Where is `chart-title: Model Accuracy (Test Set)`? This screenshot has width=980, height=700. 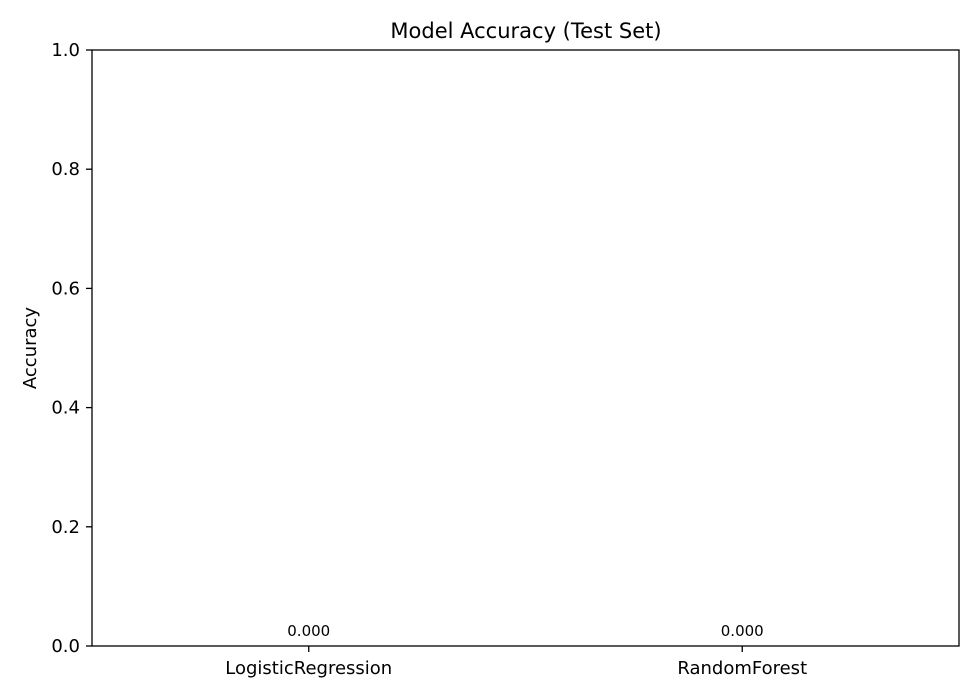 chart-title: Model Accuracy (Test Set) is located at coordinates (525, 31).